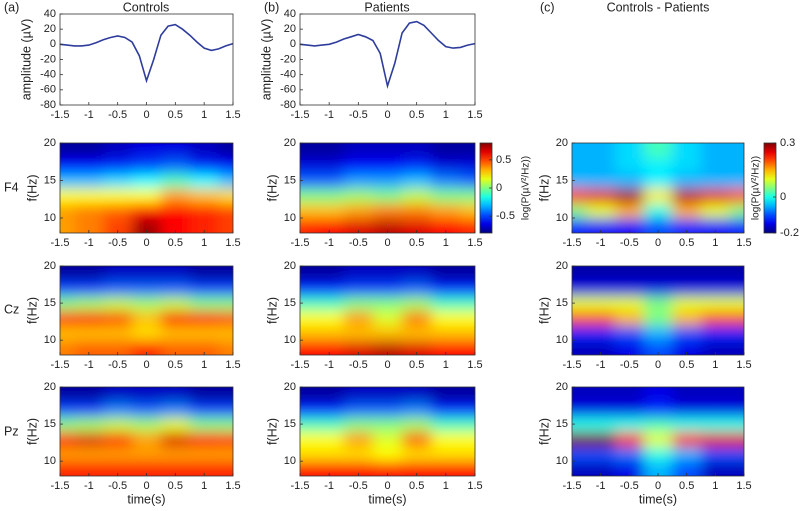  Describe the element at coordinates (232, 243) in the screenshot. I see `x-tick-label: 1.5` at that location.